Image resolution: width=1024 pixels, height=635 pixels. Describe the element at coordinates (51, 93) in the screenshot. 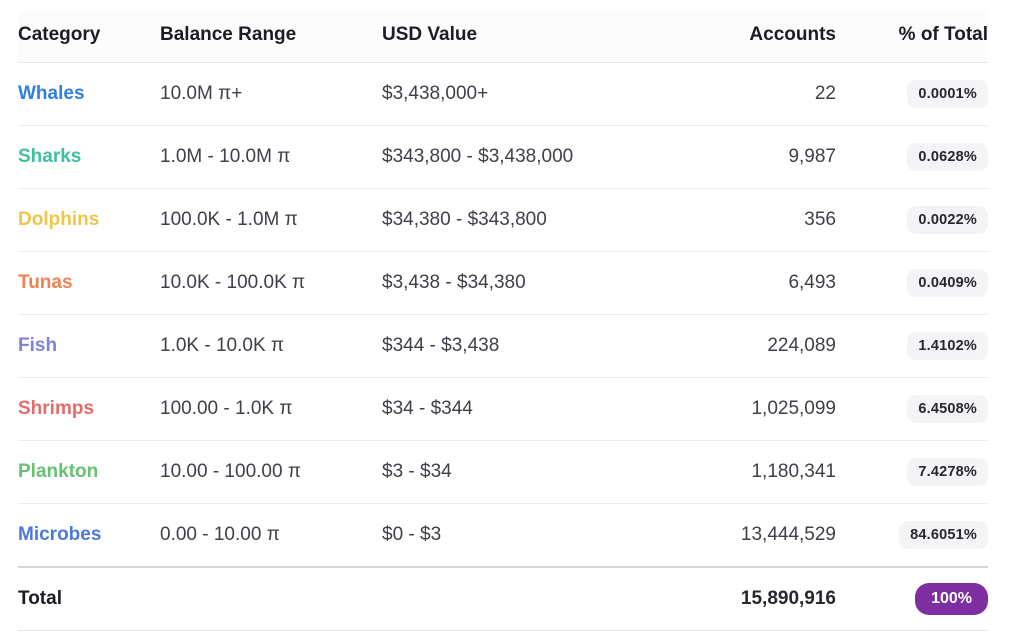

I see `category-link: Whales` at that location.